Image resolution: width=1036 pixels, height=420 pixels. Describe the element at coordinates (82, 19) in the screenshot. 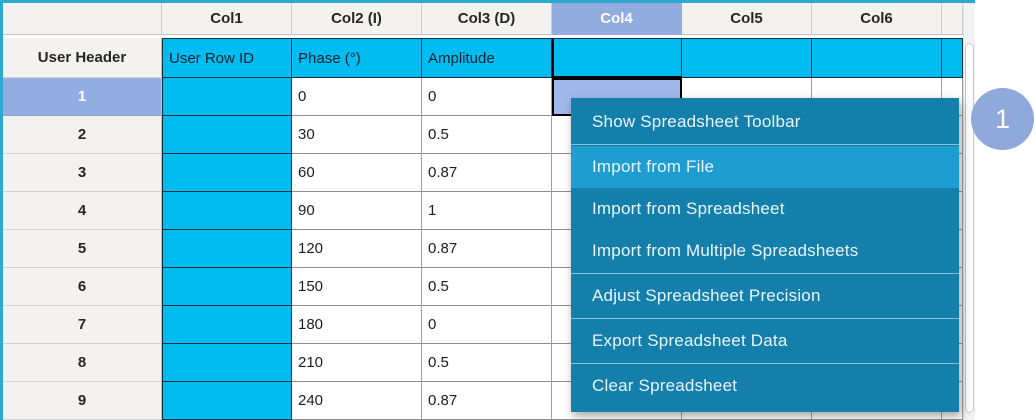

I see `corner-header-cell` at that location.